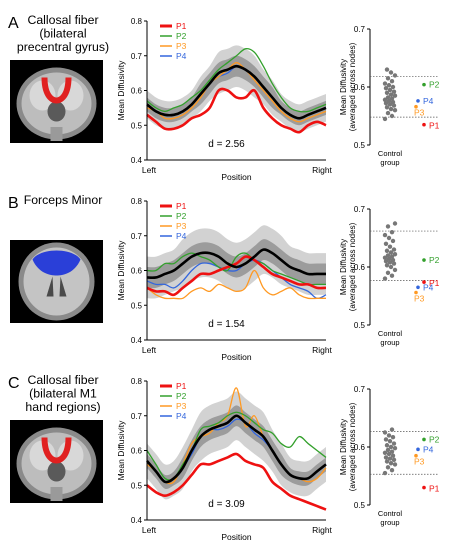  I want to click on patient-point-p1, so click(424, 124).